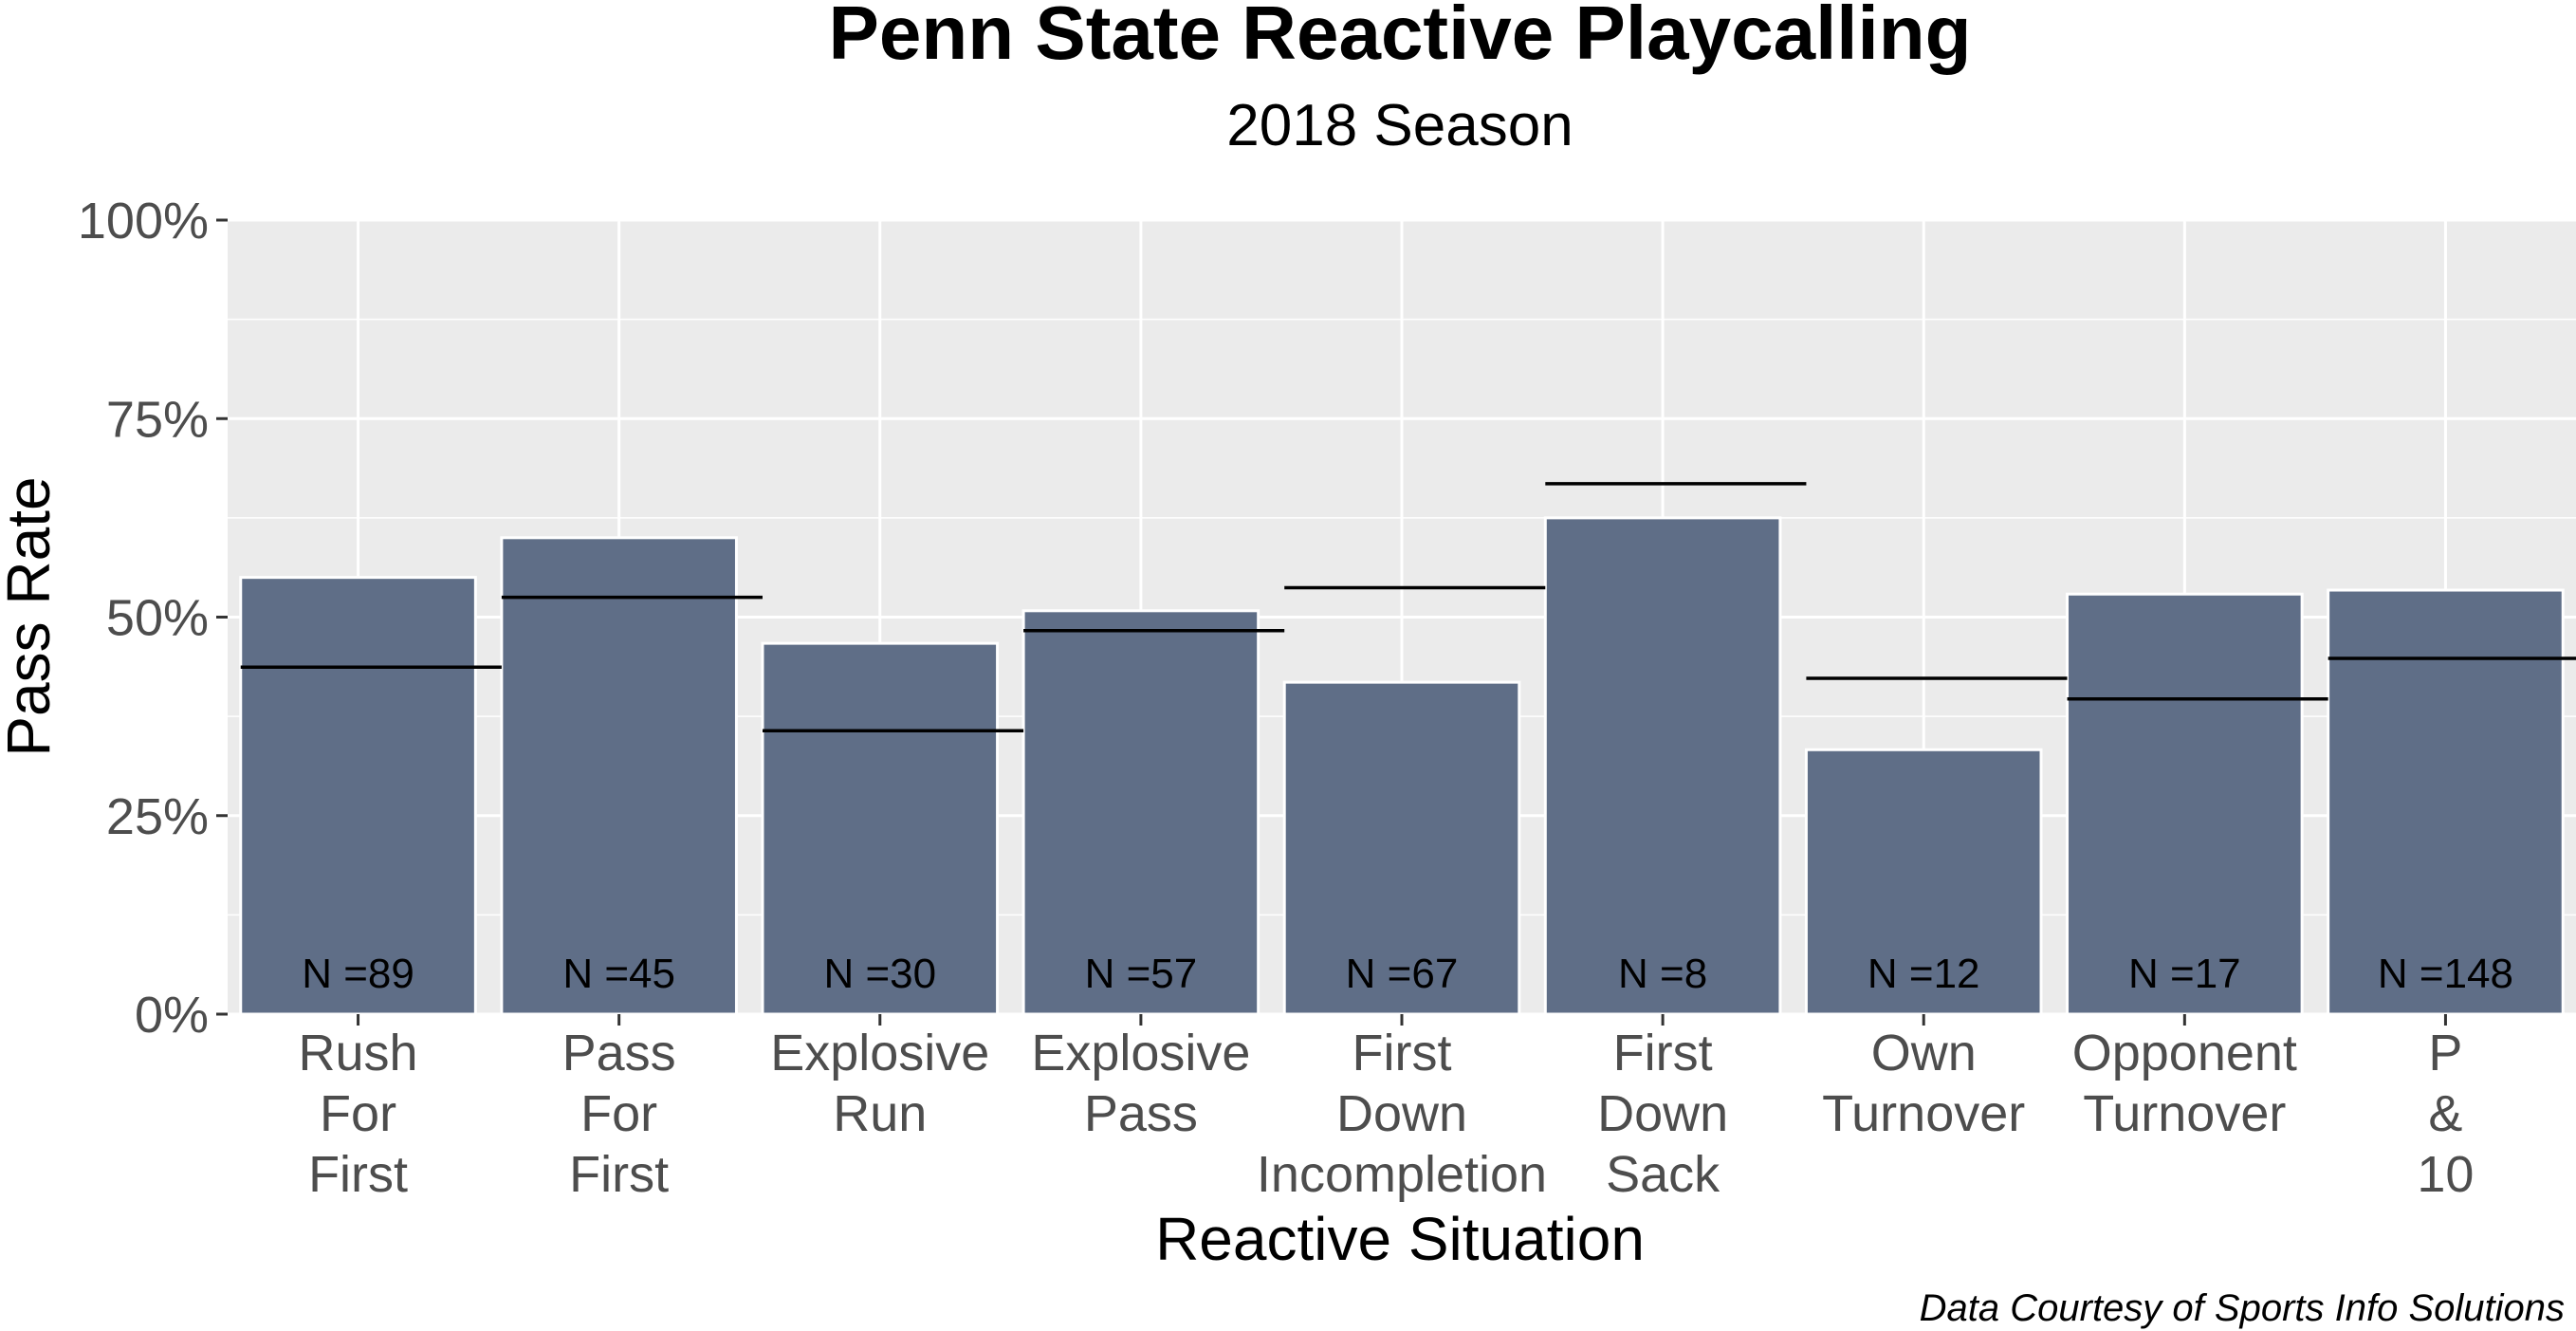 Image resolution: width=2576 pixels, height=1331 pixels. Describe the element at coordinates (1663, 1174) in the screenshot. I see `x-tick-label-line: Sack` at that location.